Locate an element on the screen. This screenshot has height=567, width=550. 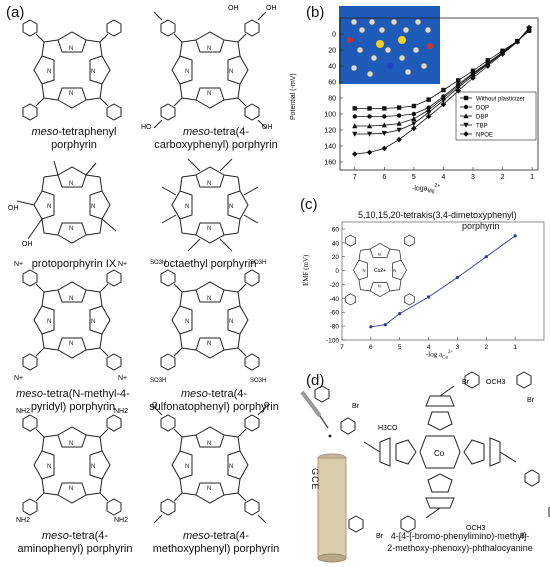
chart-b-legend-box is located at coordinates (496, 116).